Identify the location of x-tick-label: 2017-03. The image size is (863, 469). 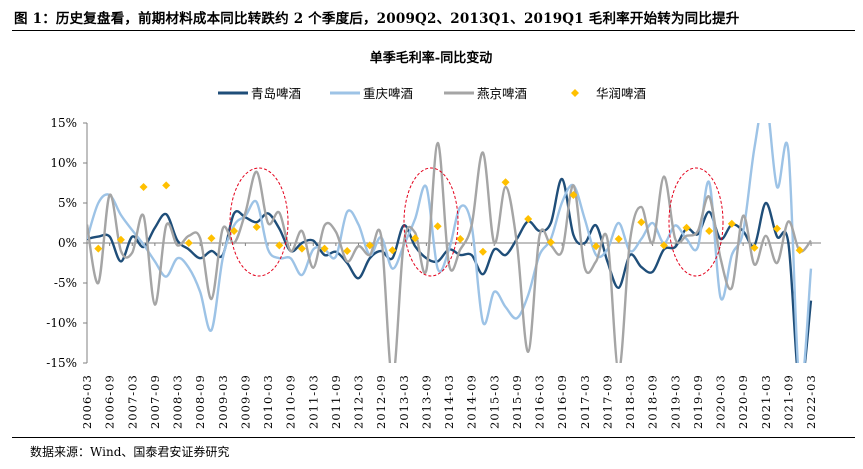
(585, 401).